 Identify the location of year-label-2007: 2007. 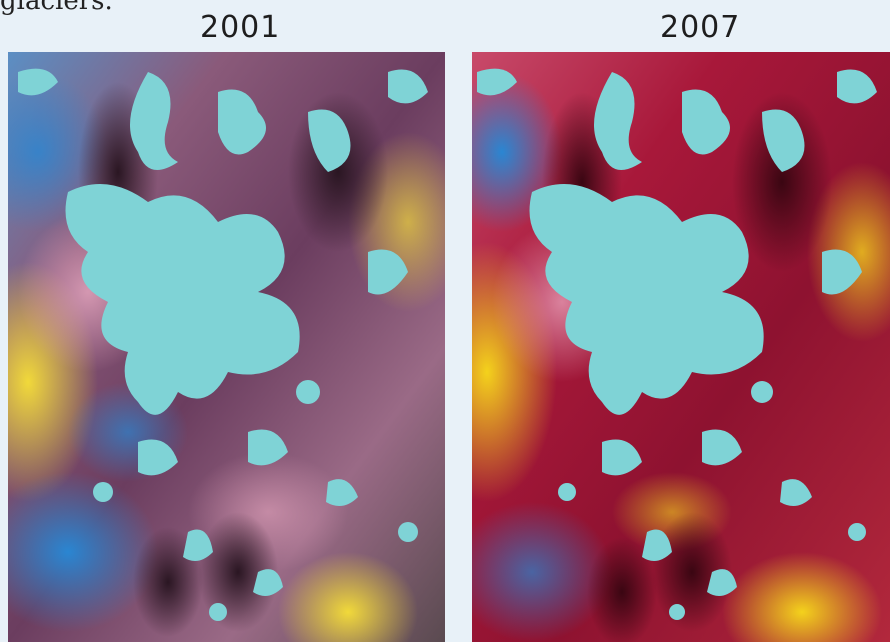
(700, 27).